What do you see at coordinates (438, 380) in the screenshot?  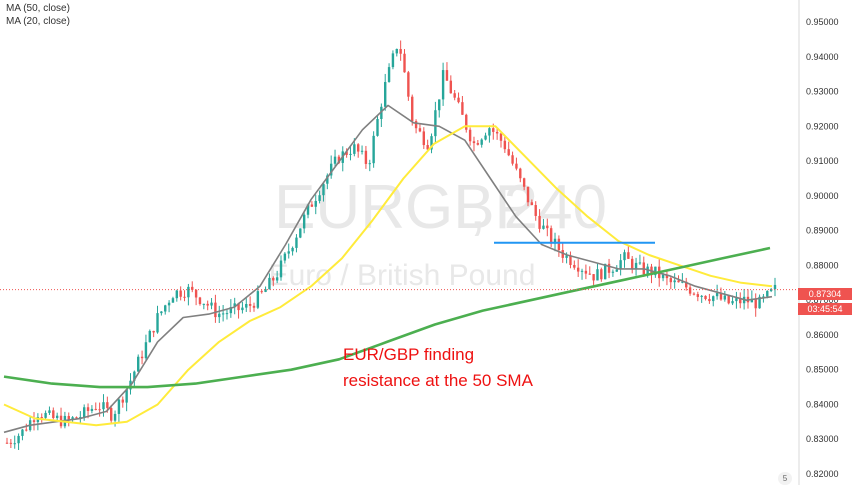 I see `annotation-line2: resistance at the 50 SMA` at bounding box center [438, 380].